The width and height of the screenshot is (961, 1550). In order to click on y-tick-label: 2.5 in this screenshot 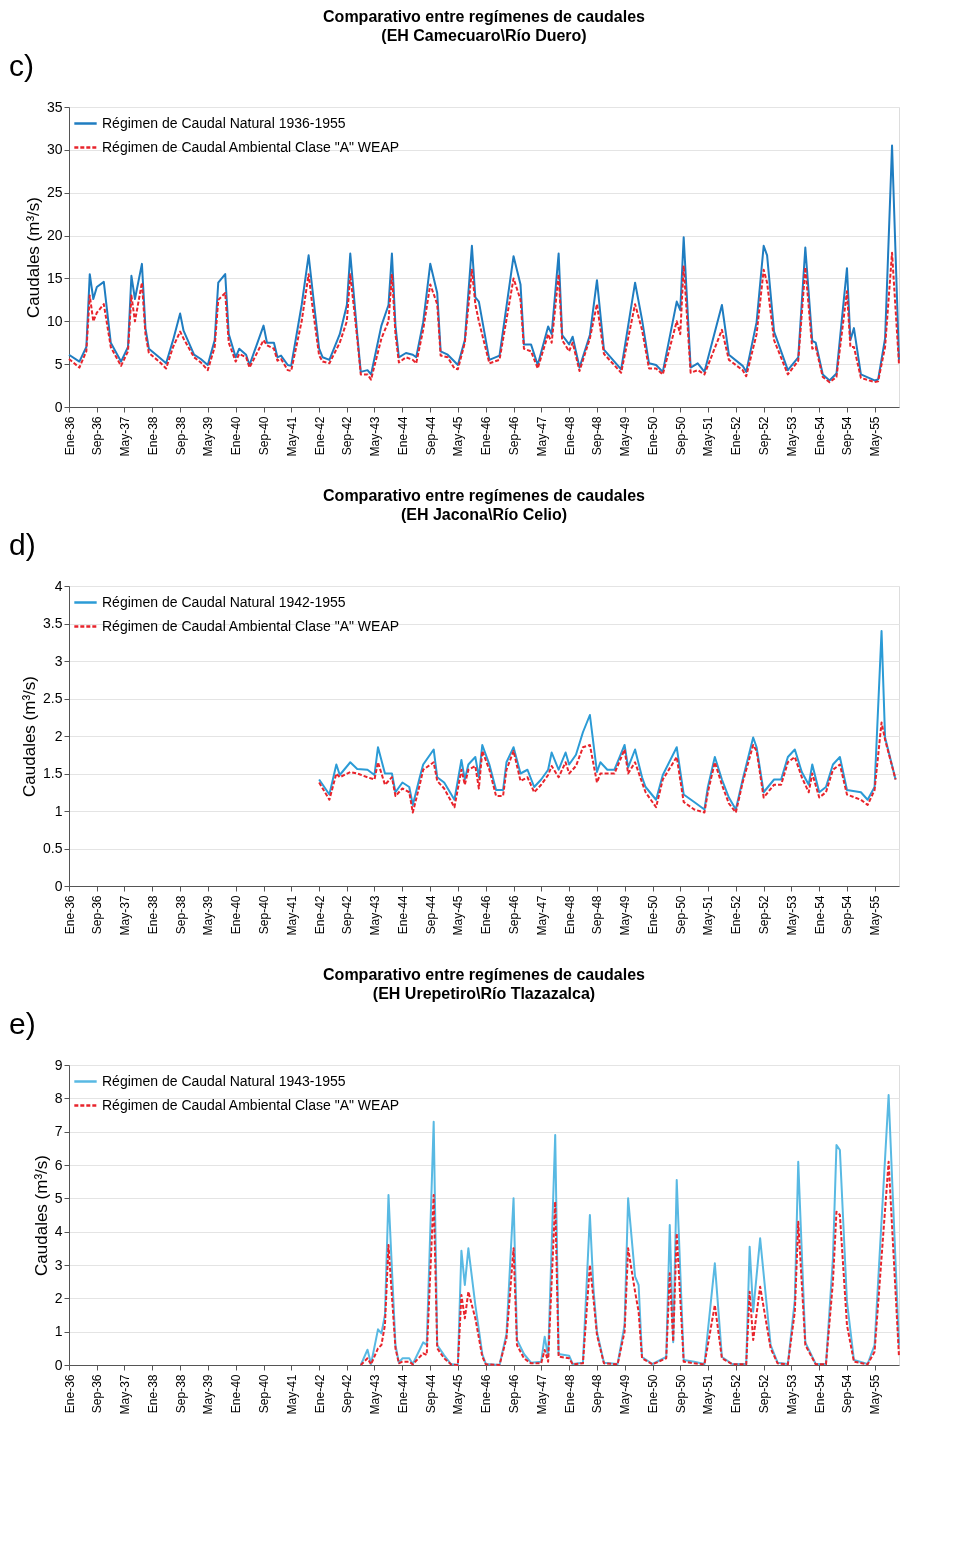, I will do `click(53, 698)`.